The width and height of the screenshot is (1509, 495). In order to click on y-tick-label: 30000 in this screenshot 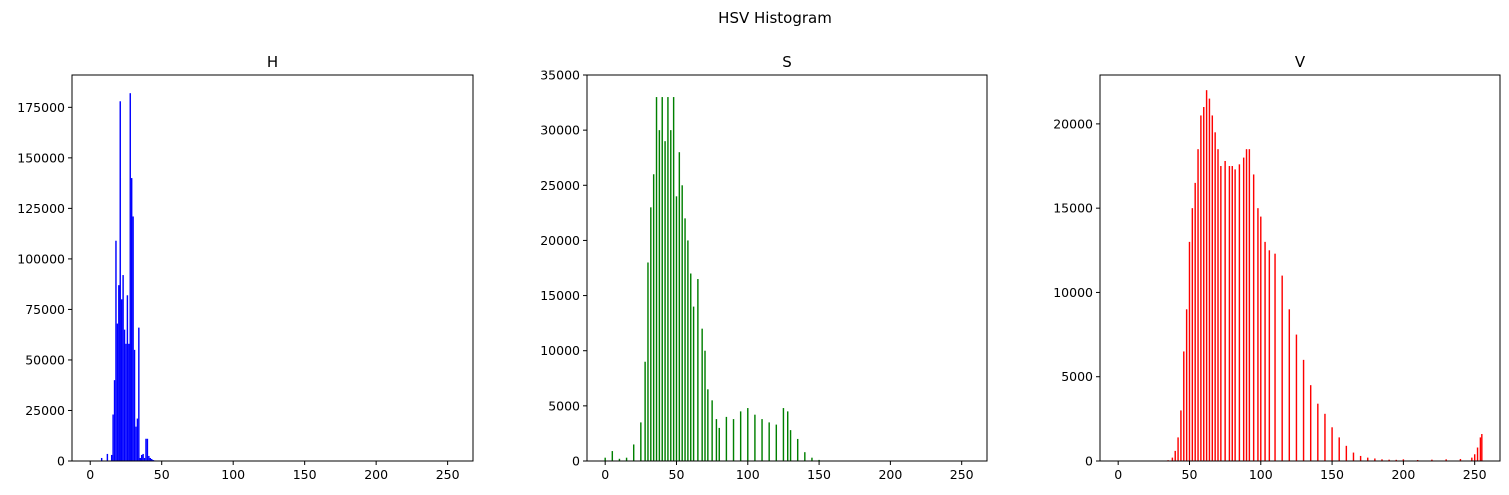, I will do `click(560, 130)`.